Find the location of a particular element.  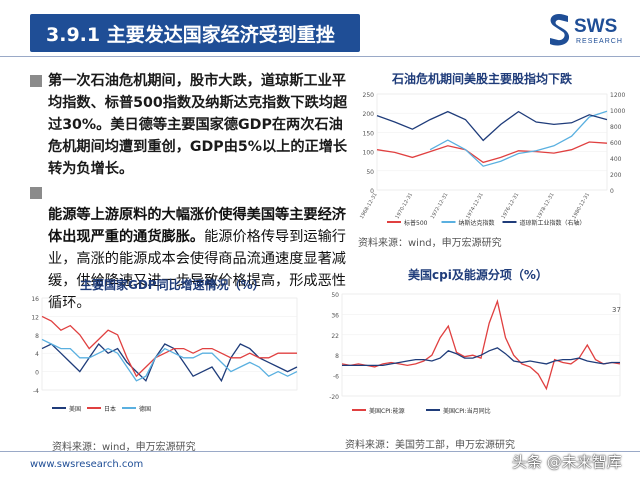

stock-chart-source: 资料来源：wind，申万宏源研究 is located at coordinates (430, 243).